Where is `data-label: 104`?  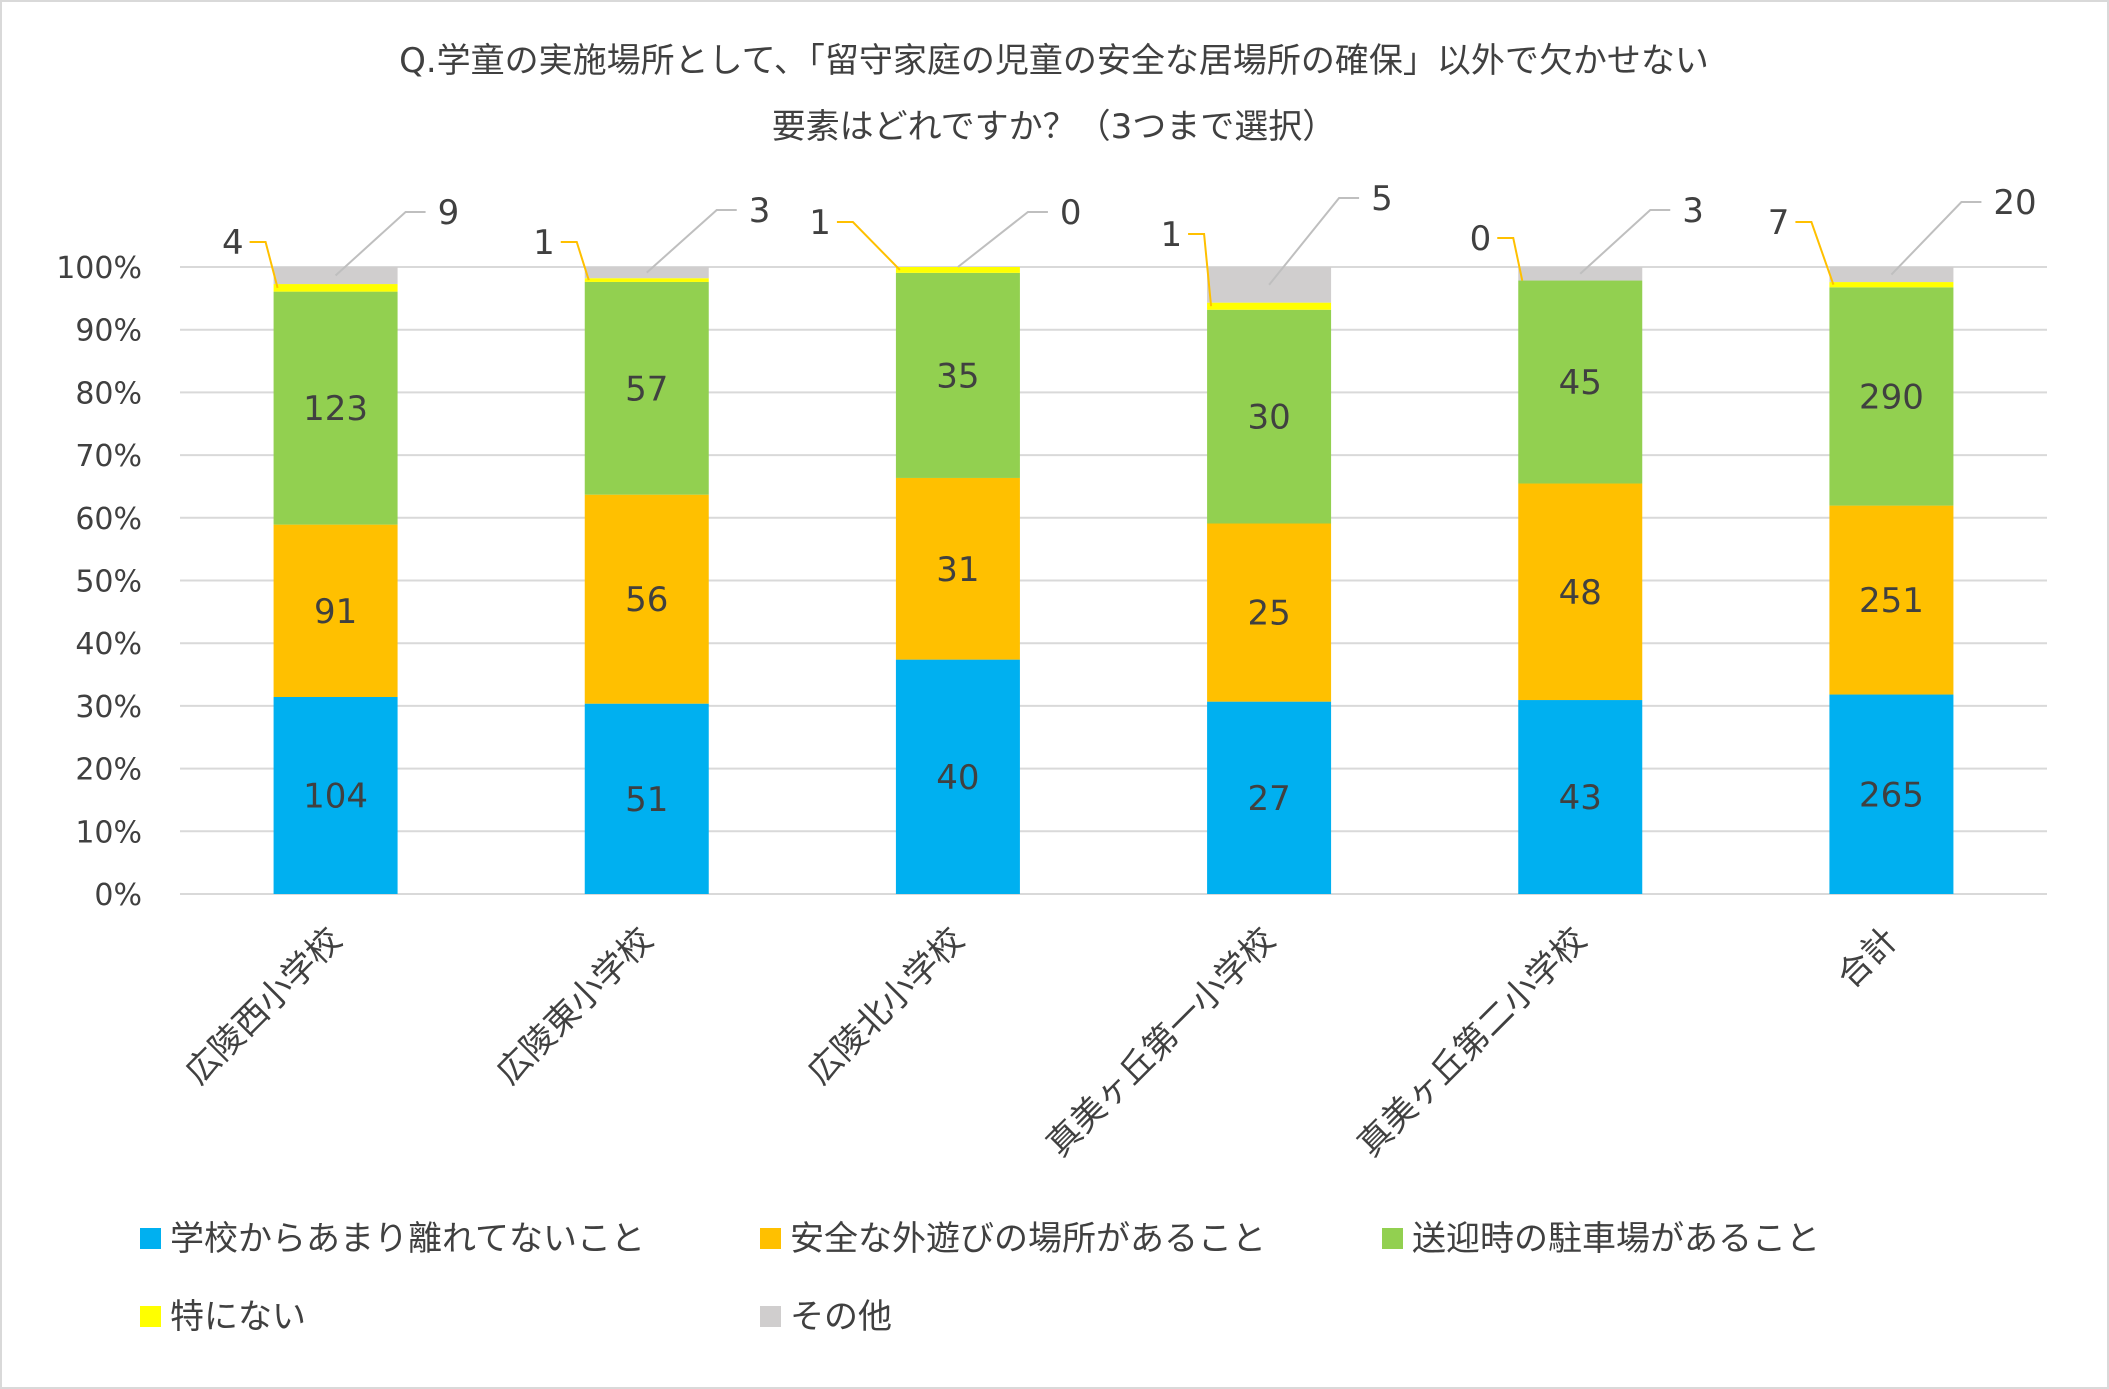 data-label: 104 is located at coordinates (335, 796).